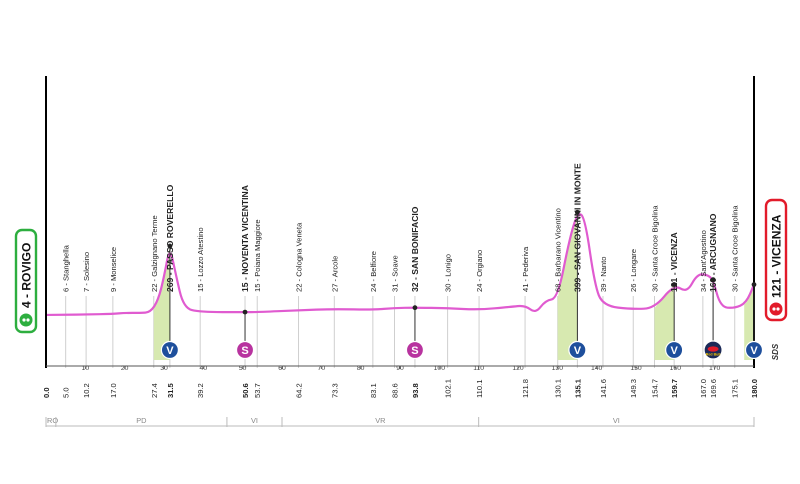 This screenshot has width=800, height=484. I want to click on scale-tick-label: 130, so click(558, 368).